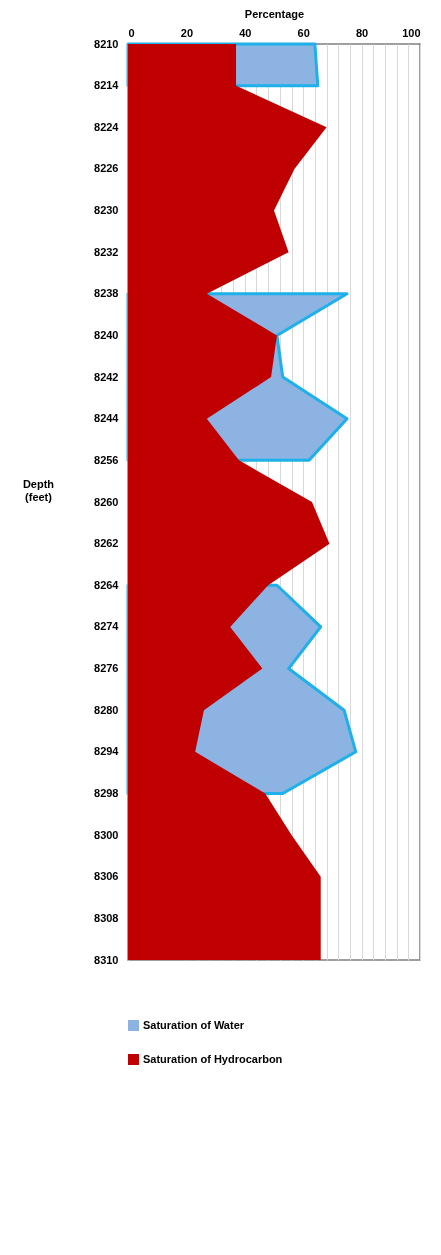  I want to click on y-tick-label: 8308, so click(106, 917).